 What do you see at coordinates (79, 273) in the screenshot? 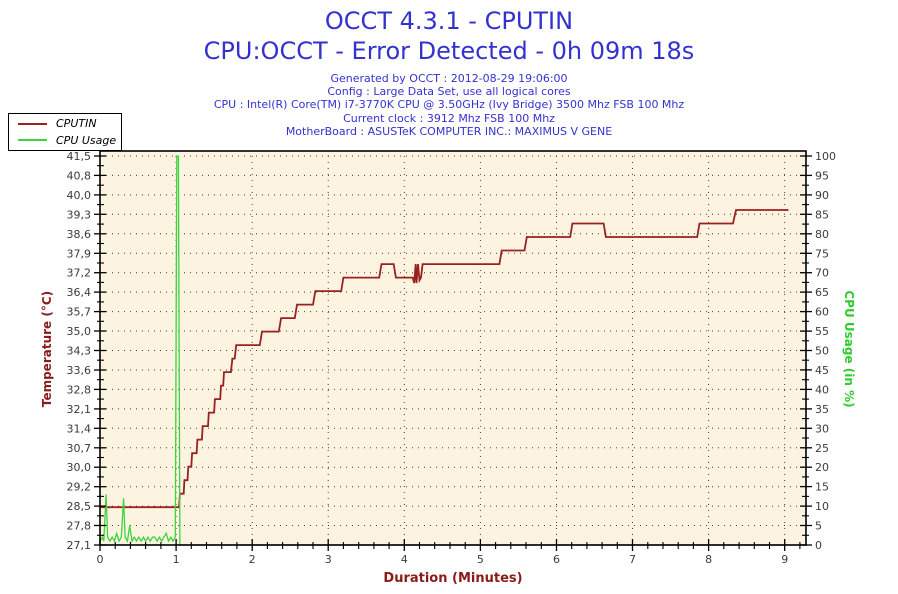
I see `svg-text: 37,2` at bounding box center [79, 273].